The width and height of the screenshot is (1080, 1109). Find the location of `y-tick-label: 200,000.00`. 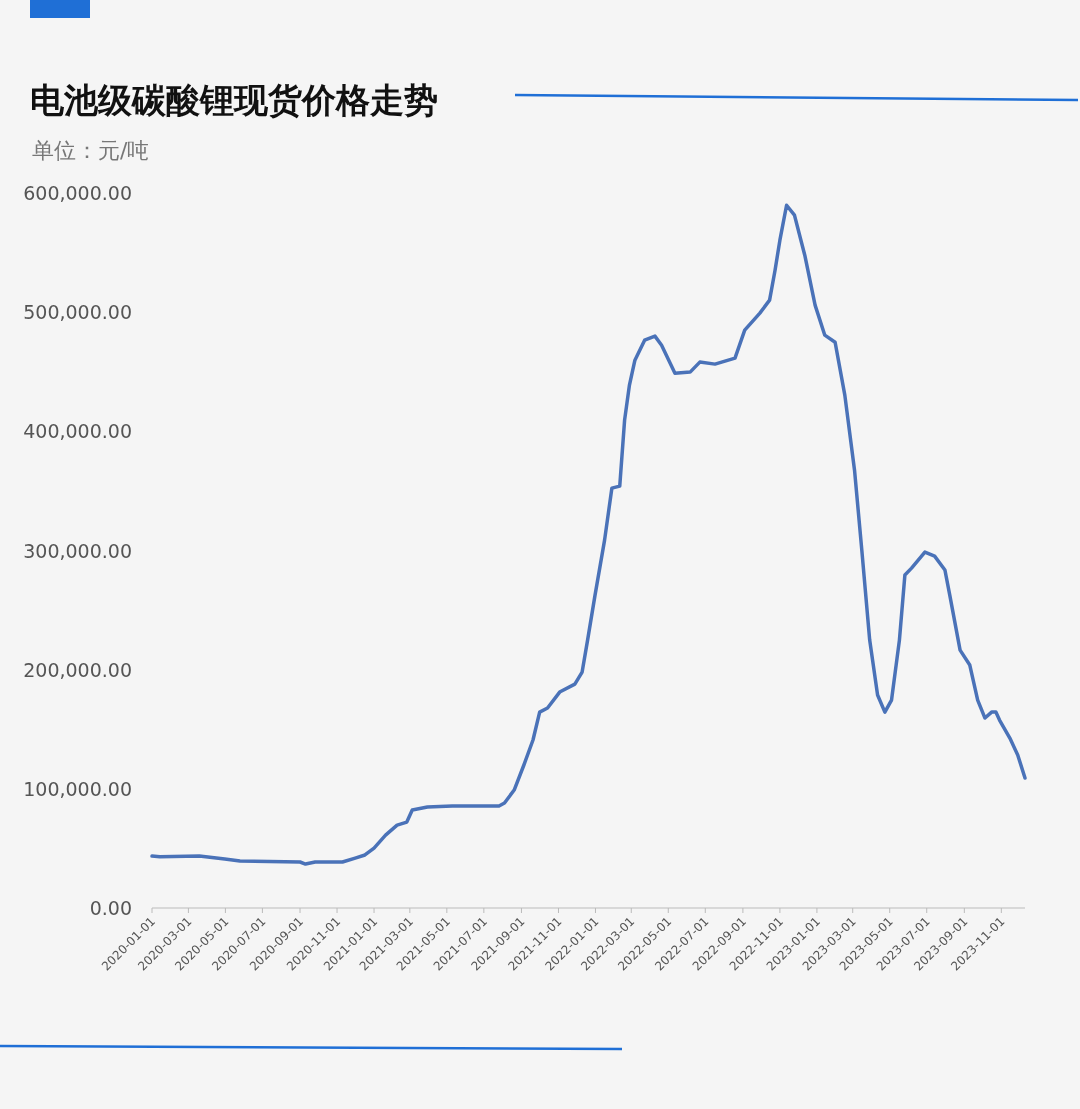

y-tick-label: 200,000.00 is located at coordinates (77, 669).